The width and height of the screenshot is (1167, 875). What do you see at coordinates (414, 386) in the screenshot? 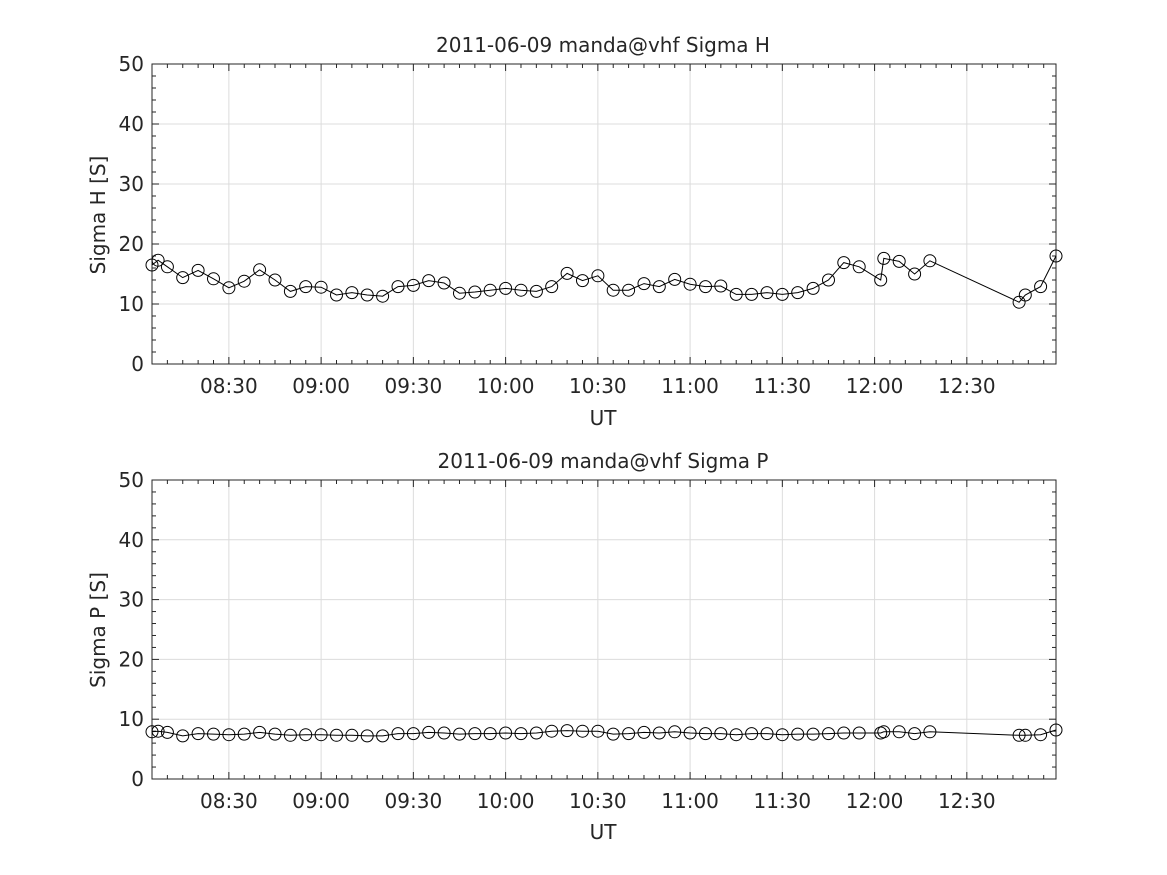
I see `x-tick-label: 09:30` at bounding box center [414, 386].